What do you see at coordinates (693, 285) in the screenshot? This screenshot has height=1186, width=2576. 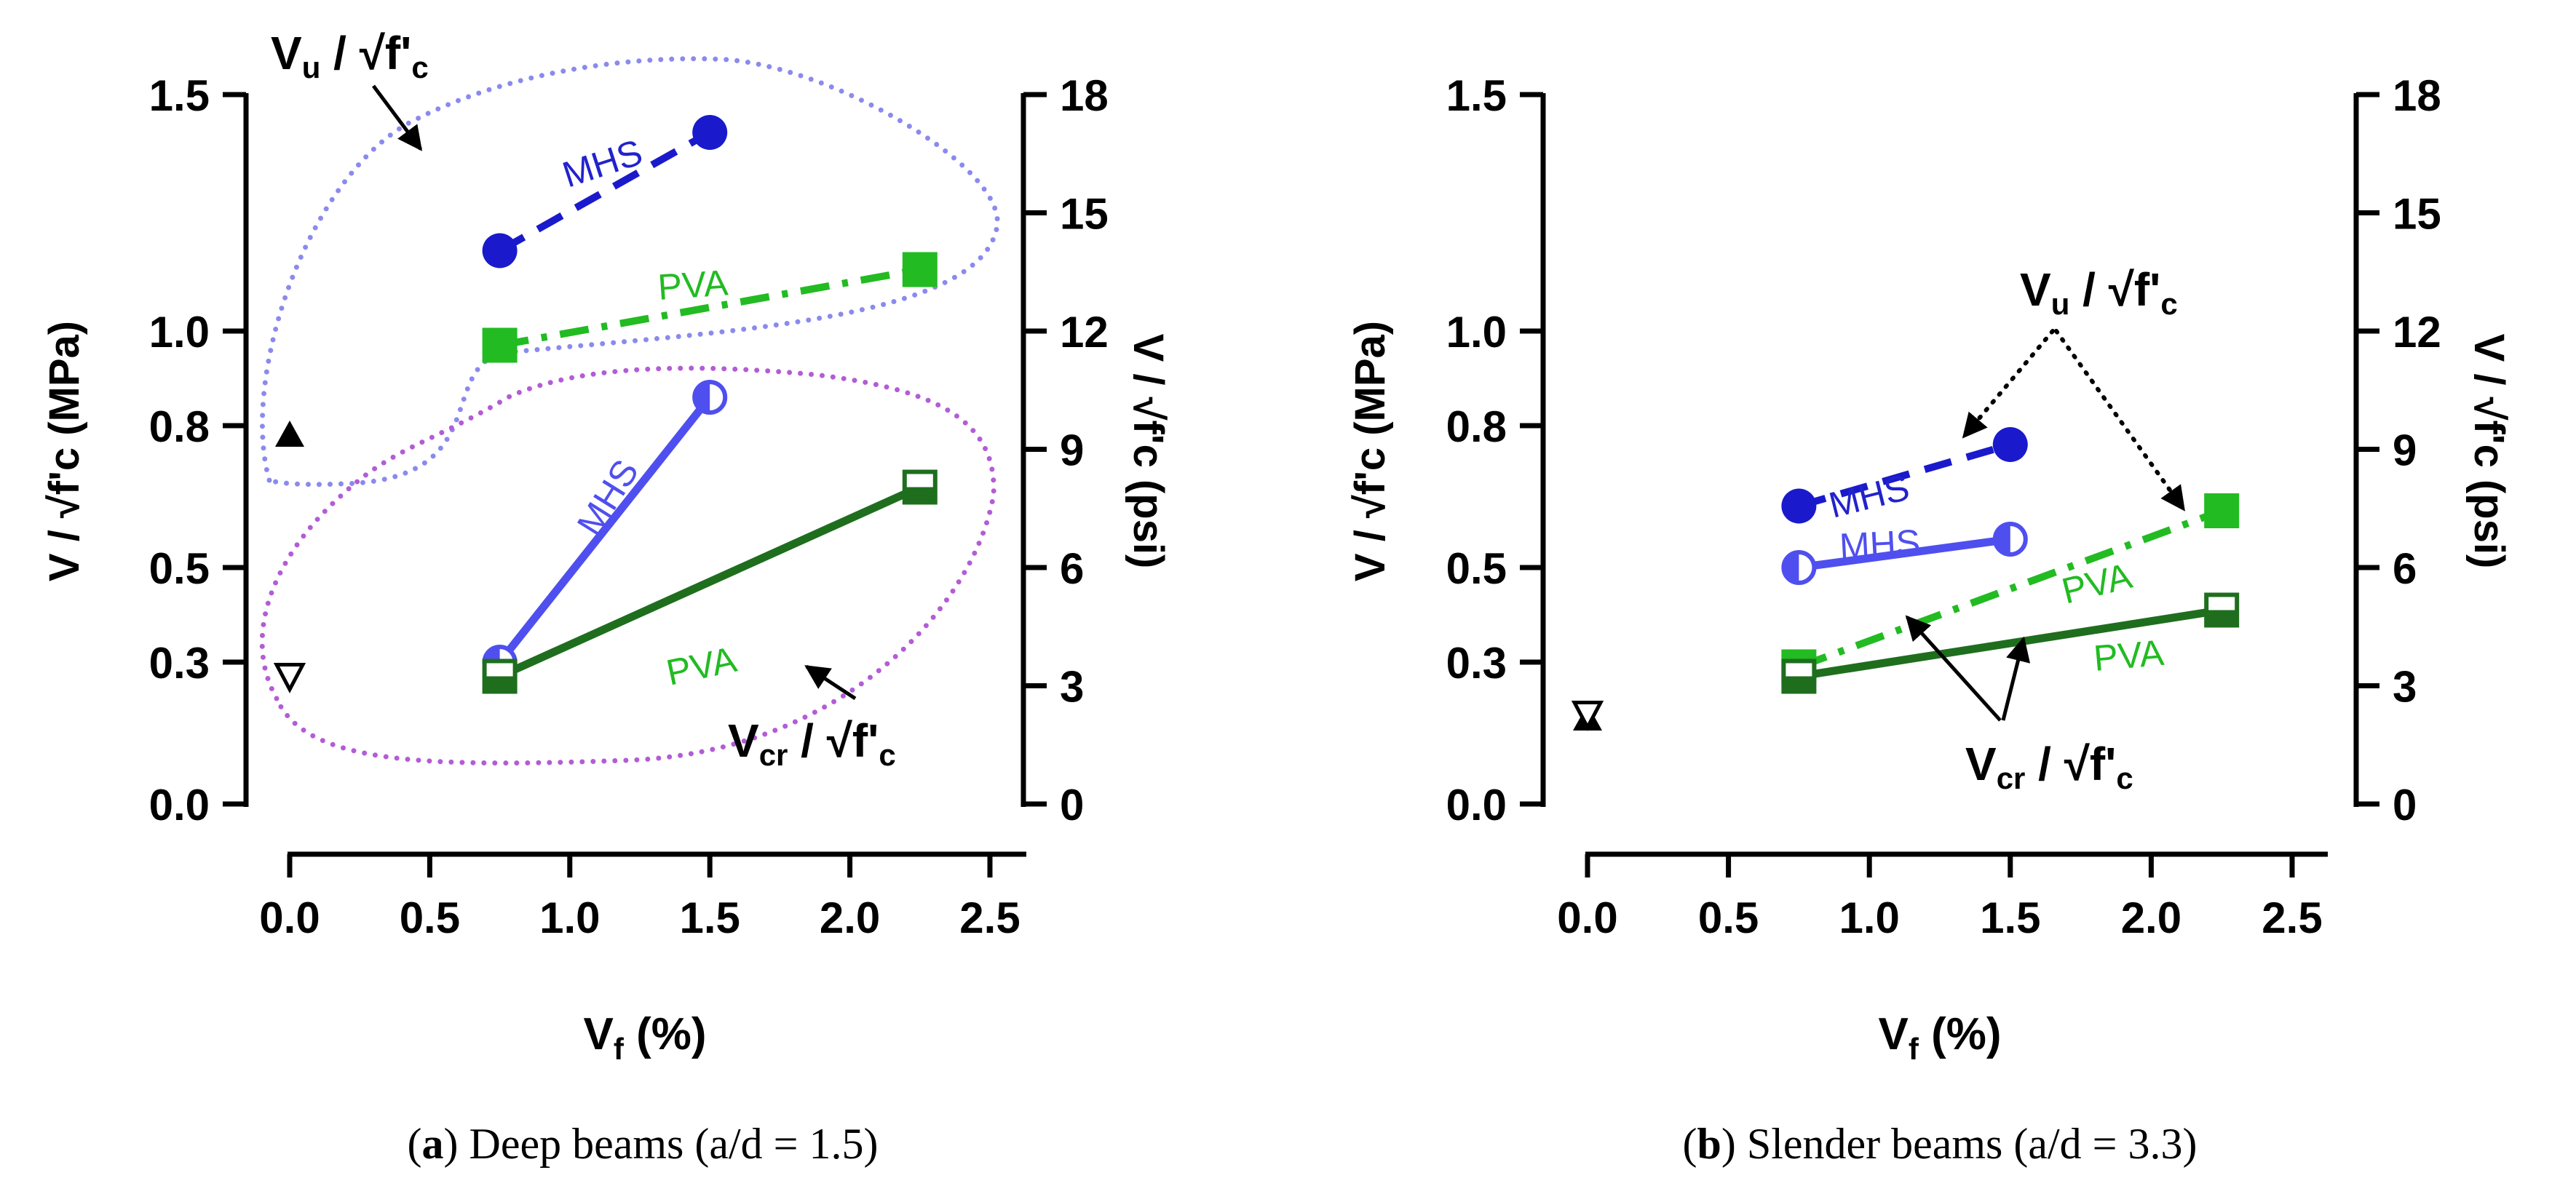 I see `label-pva-vu-a: PVA` at bounding box center [693, 285].